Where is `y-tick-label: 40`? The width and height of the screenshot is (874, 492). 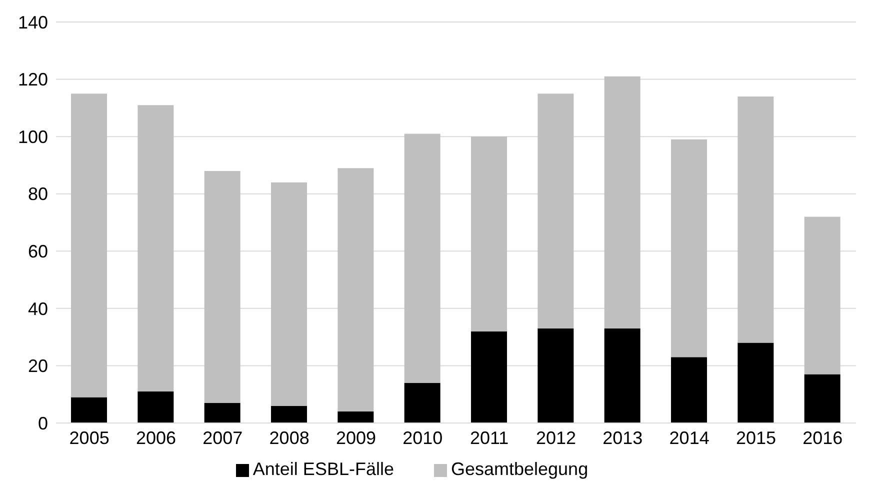 y-tick-label: 40 is located at coordinates (38, 308).